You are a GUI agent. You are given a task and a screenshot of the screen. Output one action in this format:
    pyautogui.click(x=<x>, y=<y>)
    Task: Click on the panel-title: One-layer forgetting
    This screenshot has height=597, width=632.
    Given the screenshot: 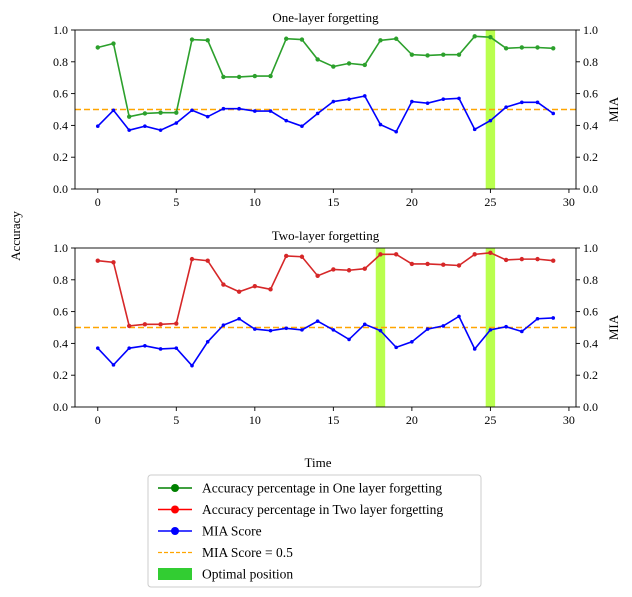 What is the action you would take?
    pyautogui.click(x=325, y=17)
    